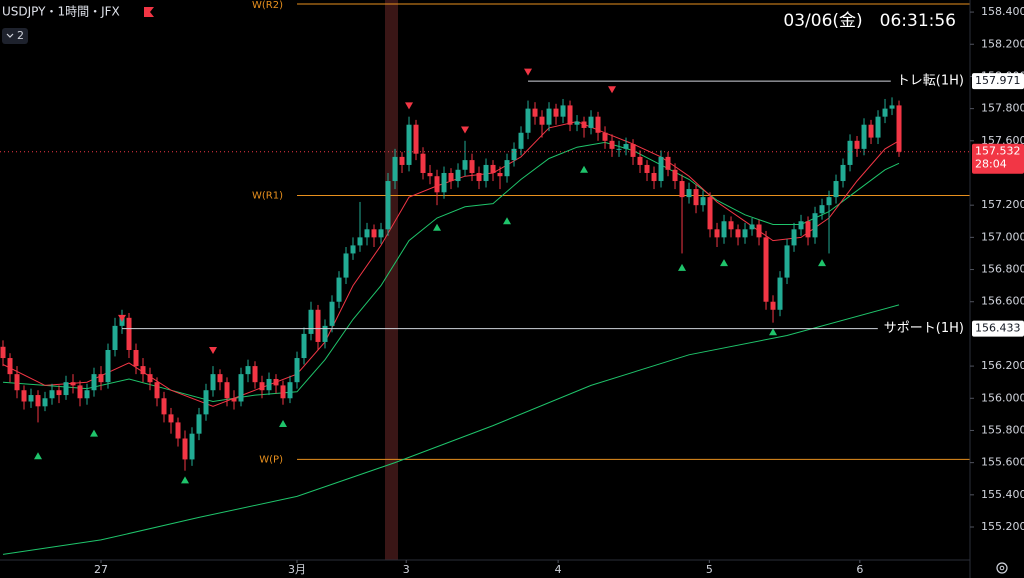 The image size is (1024, 578). Describe the element at coordinates (1002, 301) in the screenshot. I see `y-tick-label: 156.600` at that location.